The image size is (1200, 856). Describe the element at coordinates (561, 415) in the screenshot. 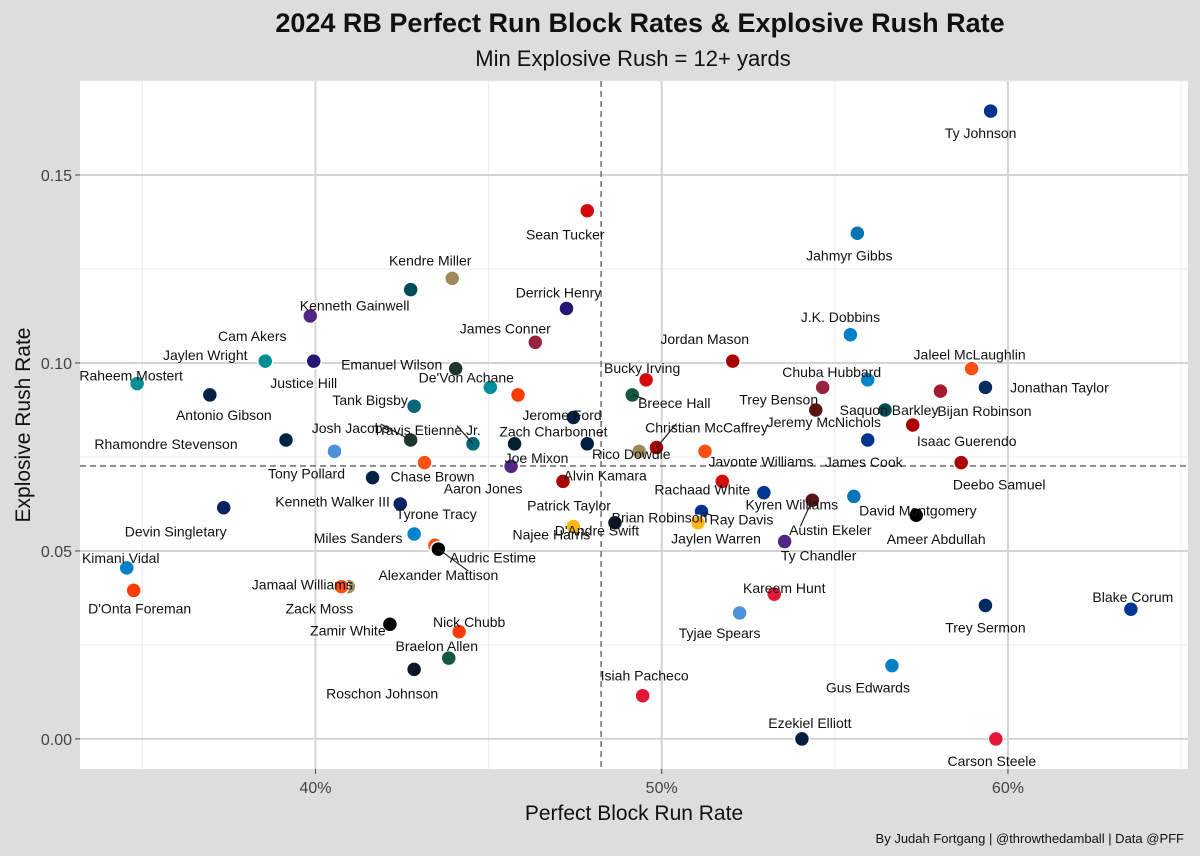

I see `point-label: Jerome Ford` at that location.